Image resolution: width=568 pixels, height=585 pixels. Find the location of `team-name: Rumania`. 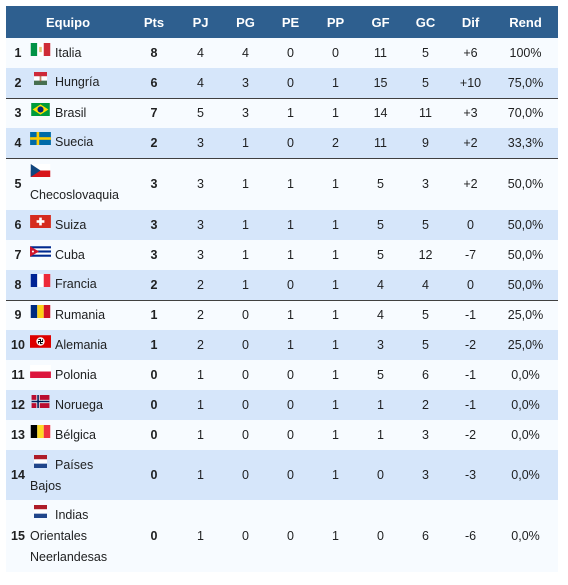

team-name: Rumania is located at coordinates (80, 314).